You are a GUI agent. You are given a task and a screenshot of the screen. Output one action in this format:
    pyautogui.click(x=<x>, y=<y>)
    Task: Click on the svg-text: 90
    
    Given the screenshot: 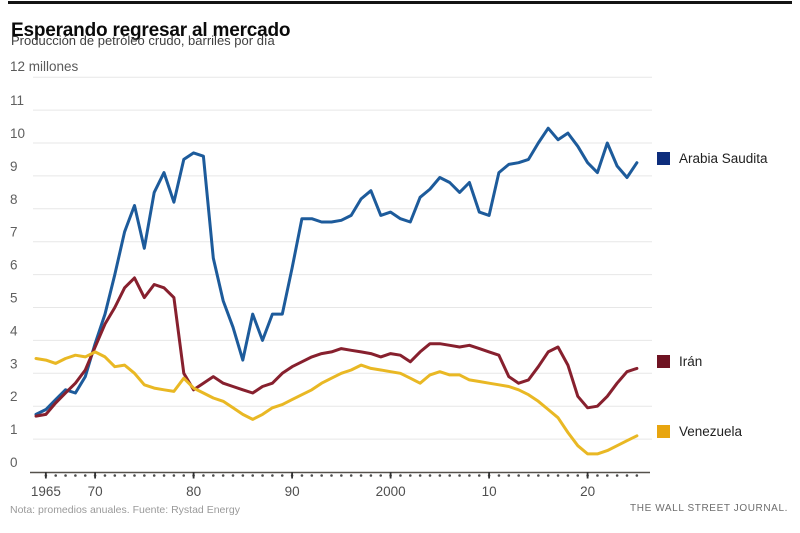 What is the action you would take?
    pyautogui.click(x=292, y=491)
    